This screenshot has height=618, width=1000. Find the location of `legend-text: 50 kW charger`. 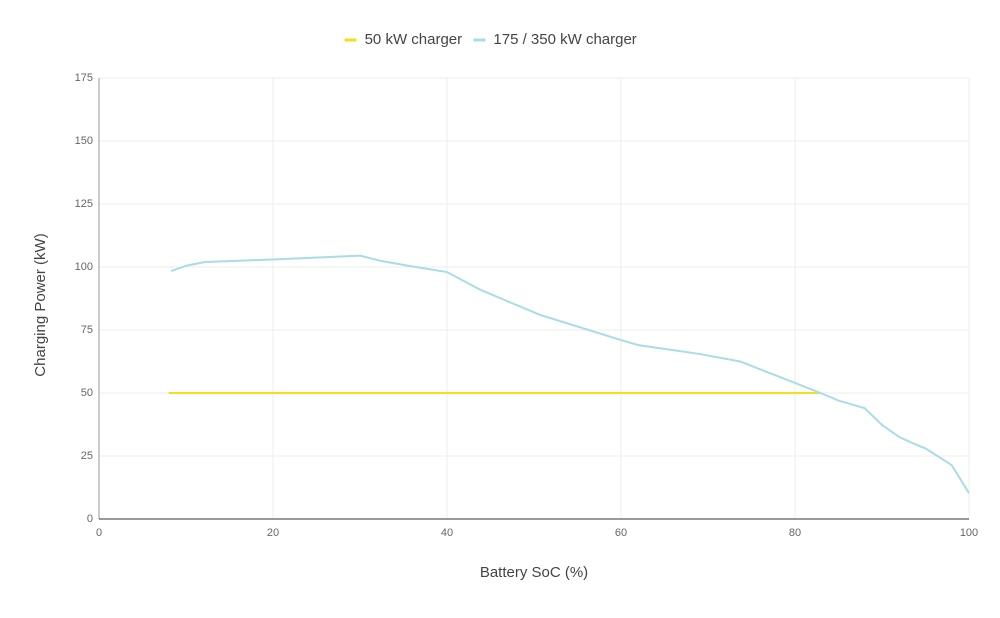

legend-text: 50 kW charger is located at coordinates (414, 39).